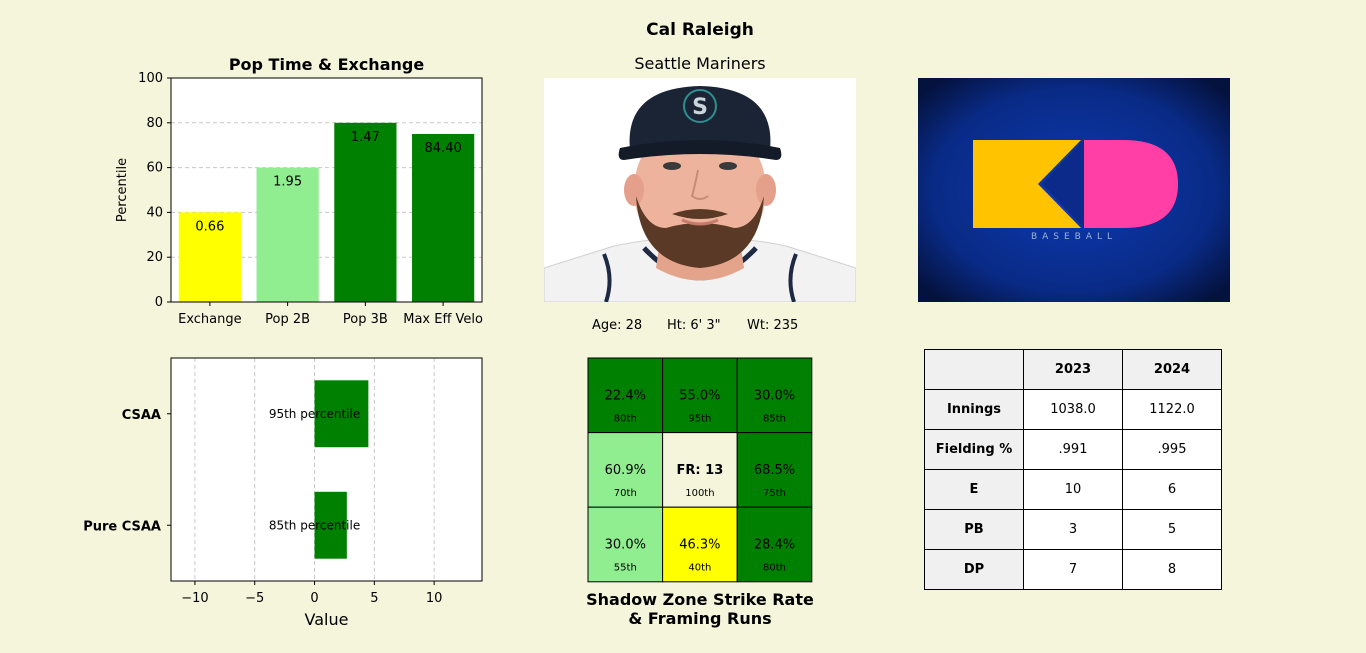  Describe the element at coordinates (617, 325) in the screenshot. I see `player-age: Age: 28` at that location.